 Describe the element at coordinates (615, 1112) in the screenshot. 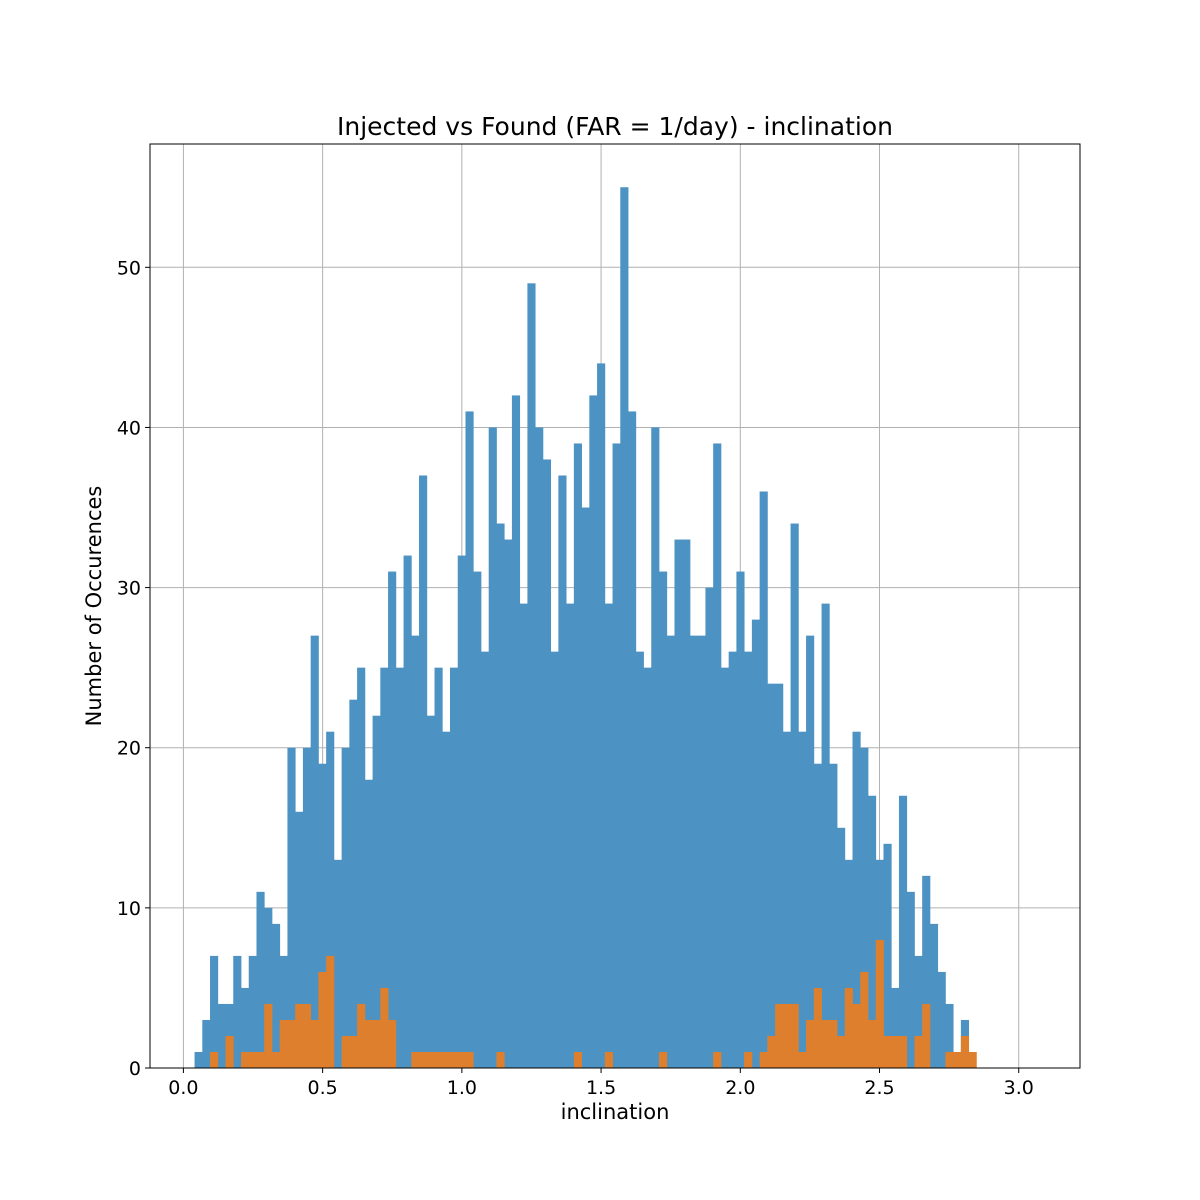

I see `x-axis-label: inclination` at that location.